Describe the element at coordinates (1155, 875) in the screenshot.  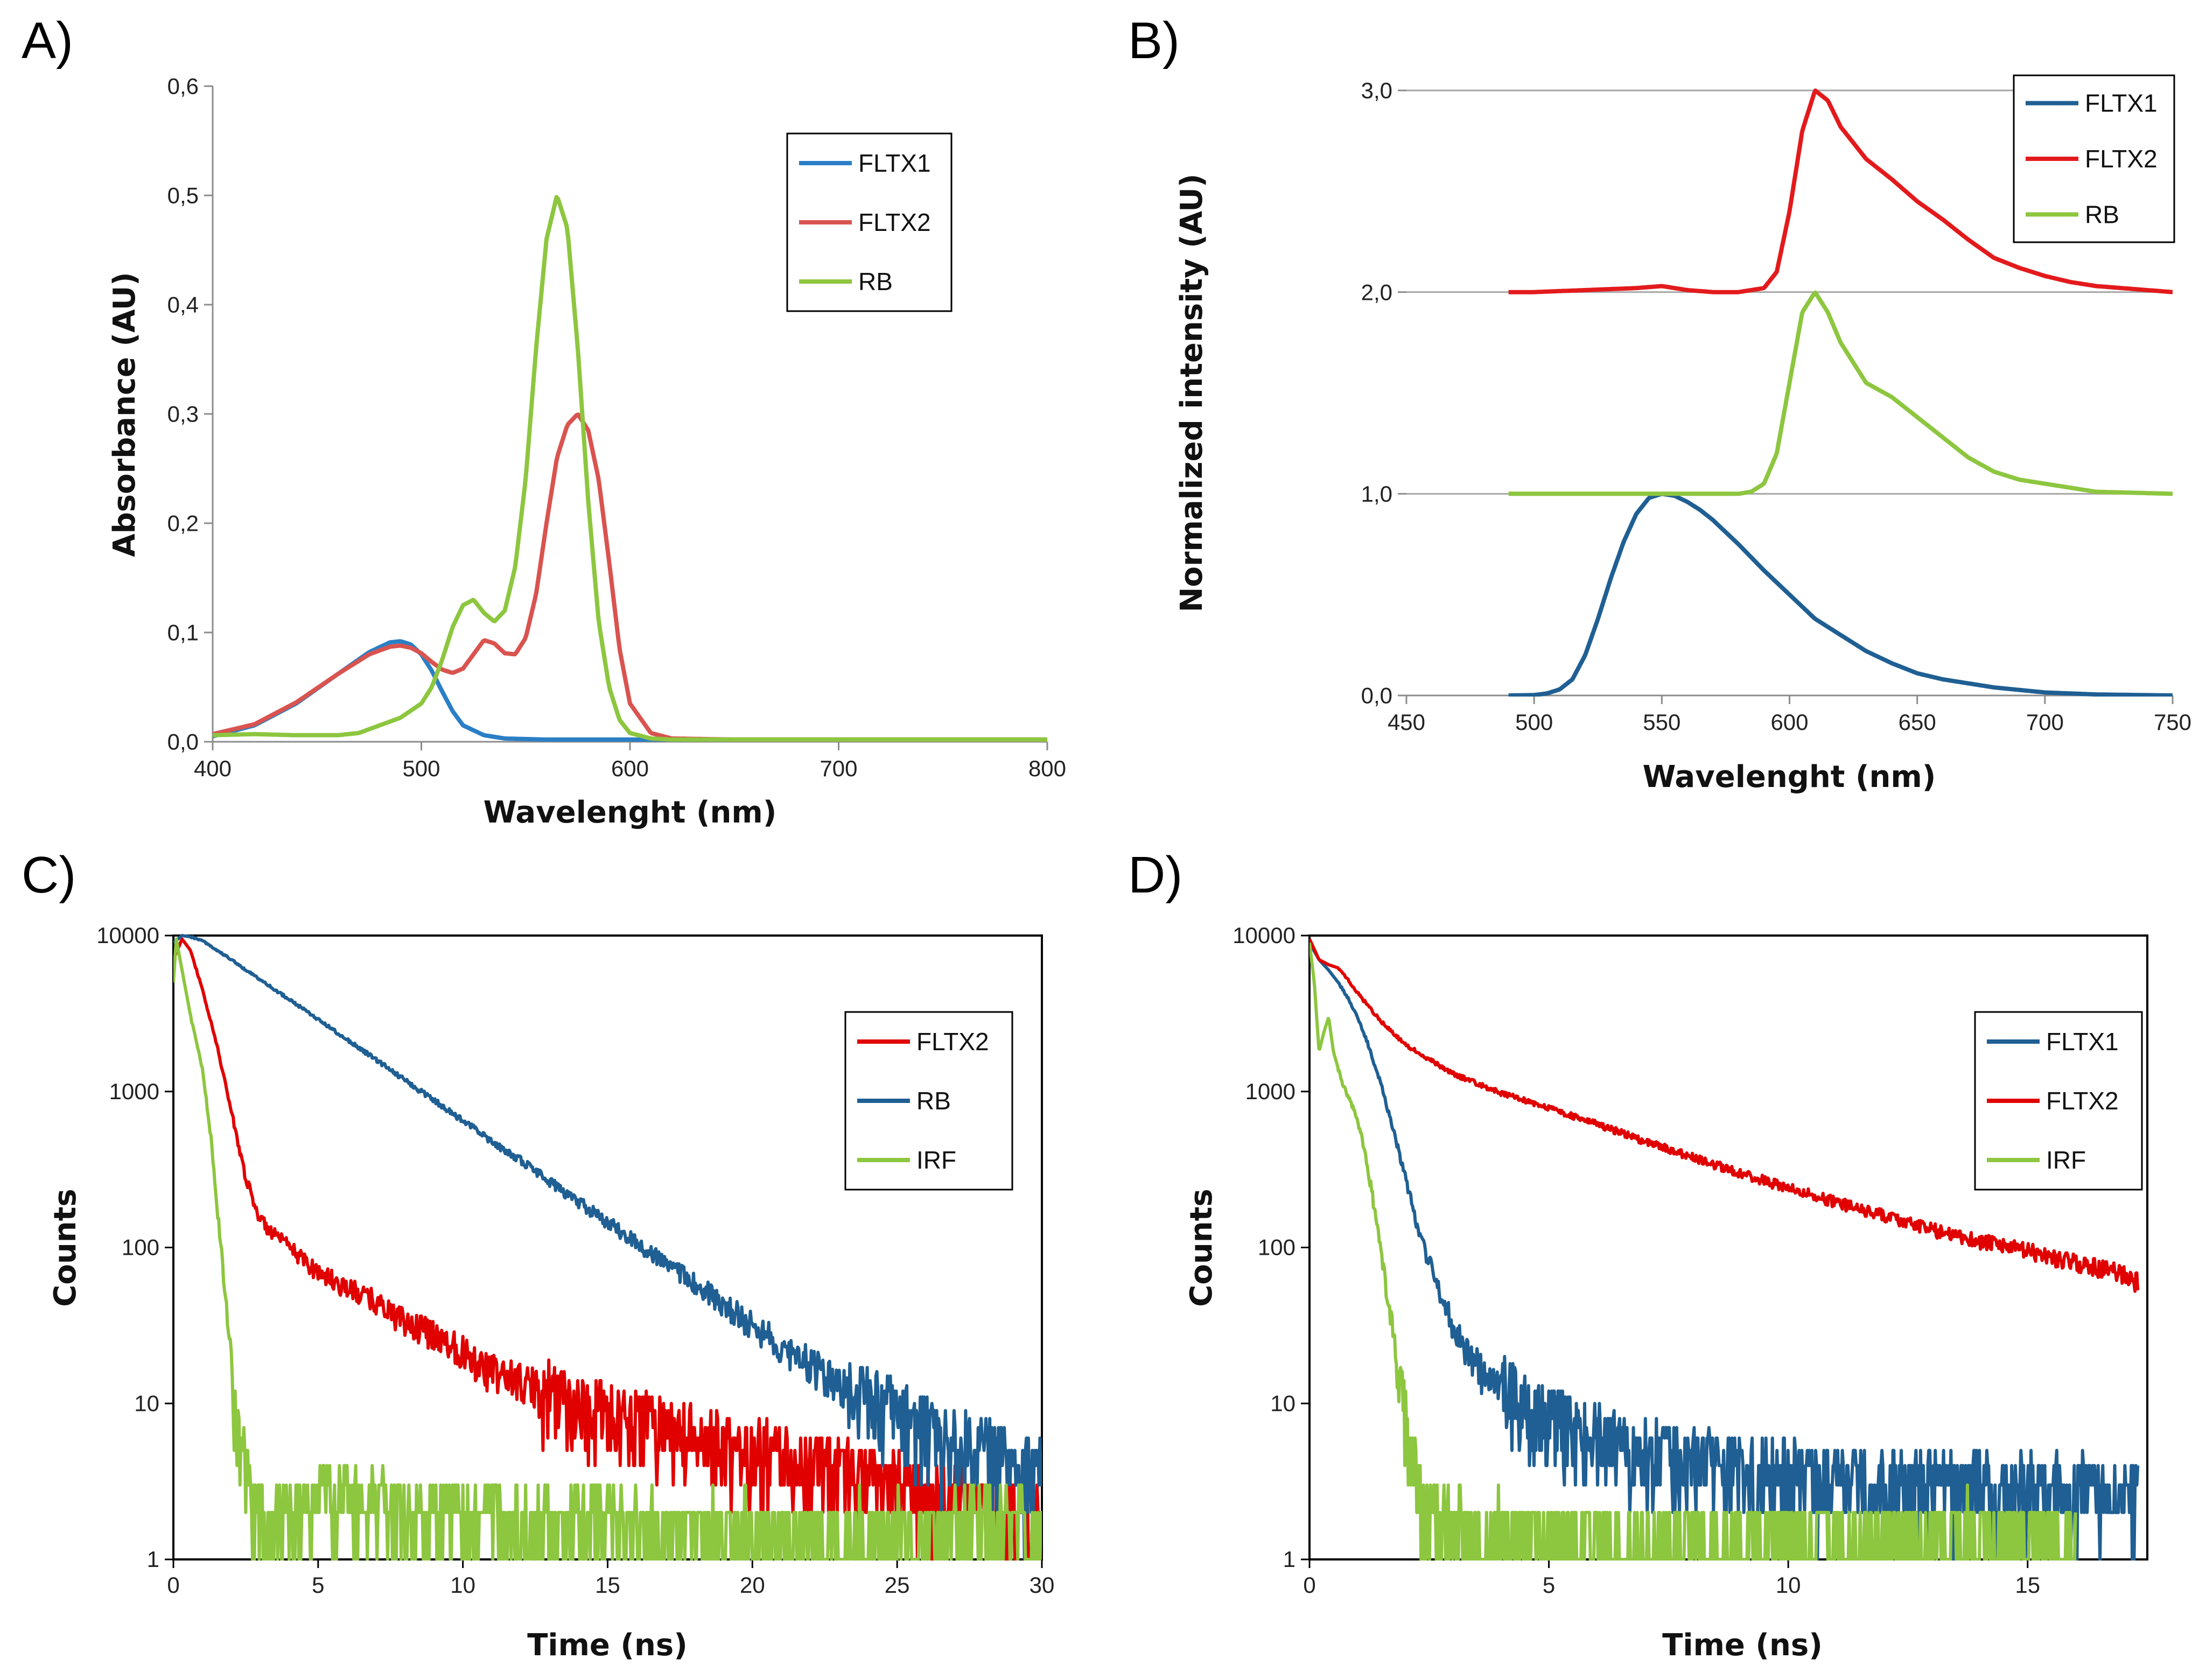
I see `panel-letter: D)` at that location.